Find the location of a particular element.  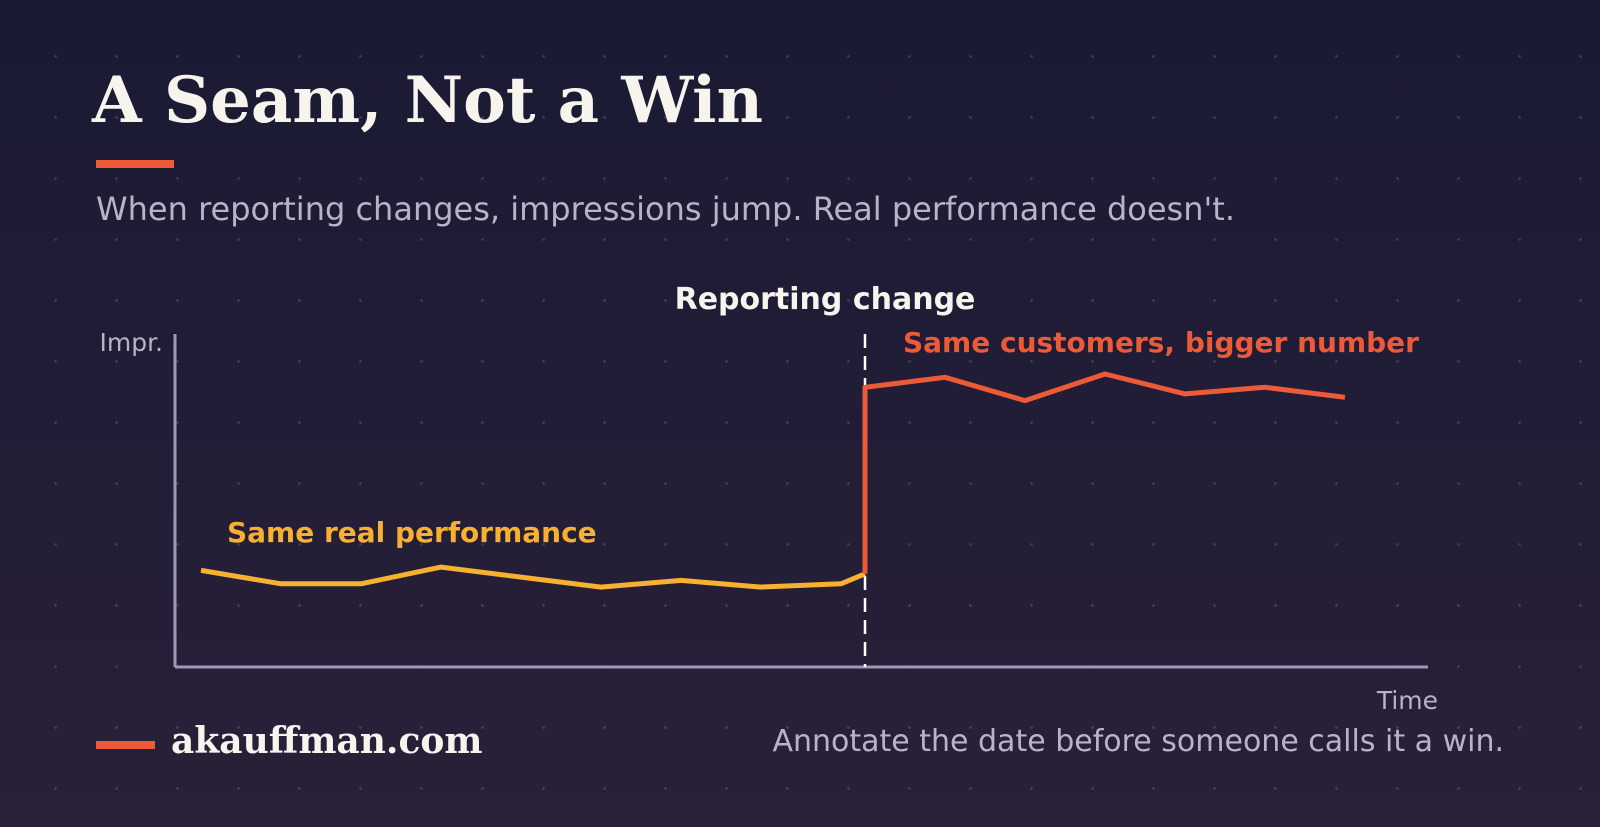

title-underline is located at coordinates (135, 164).